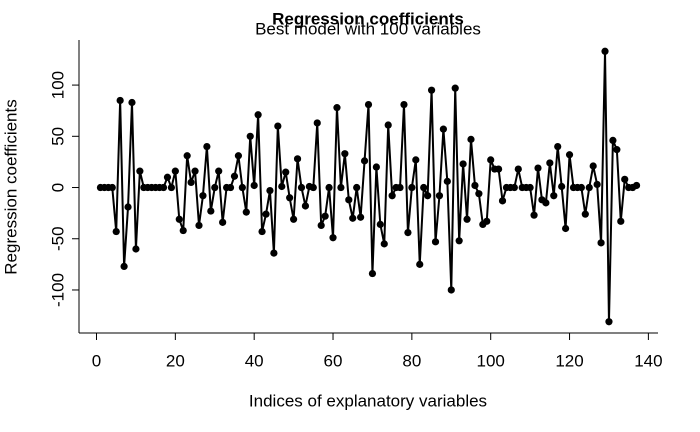  Describe the element at coordinates (57, 136) in the screenshot. I see `y-tick-label: 50` at that location.